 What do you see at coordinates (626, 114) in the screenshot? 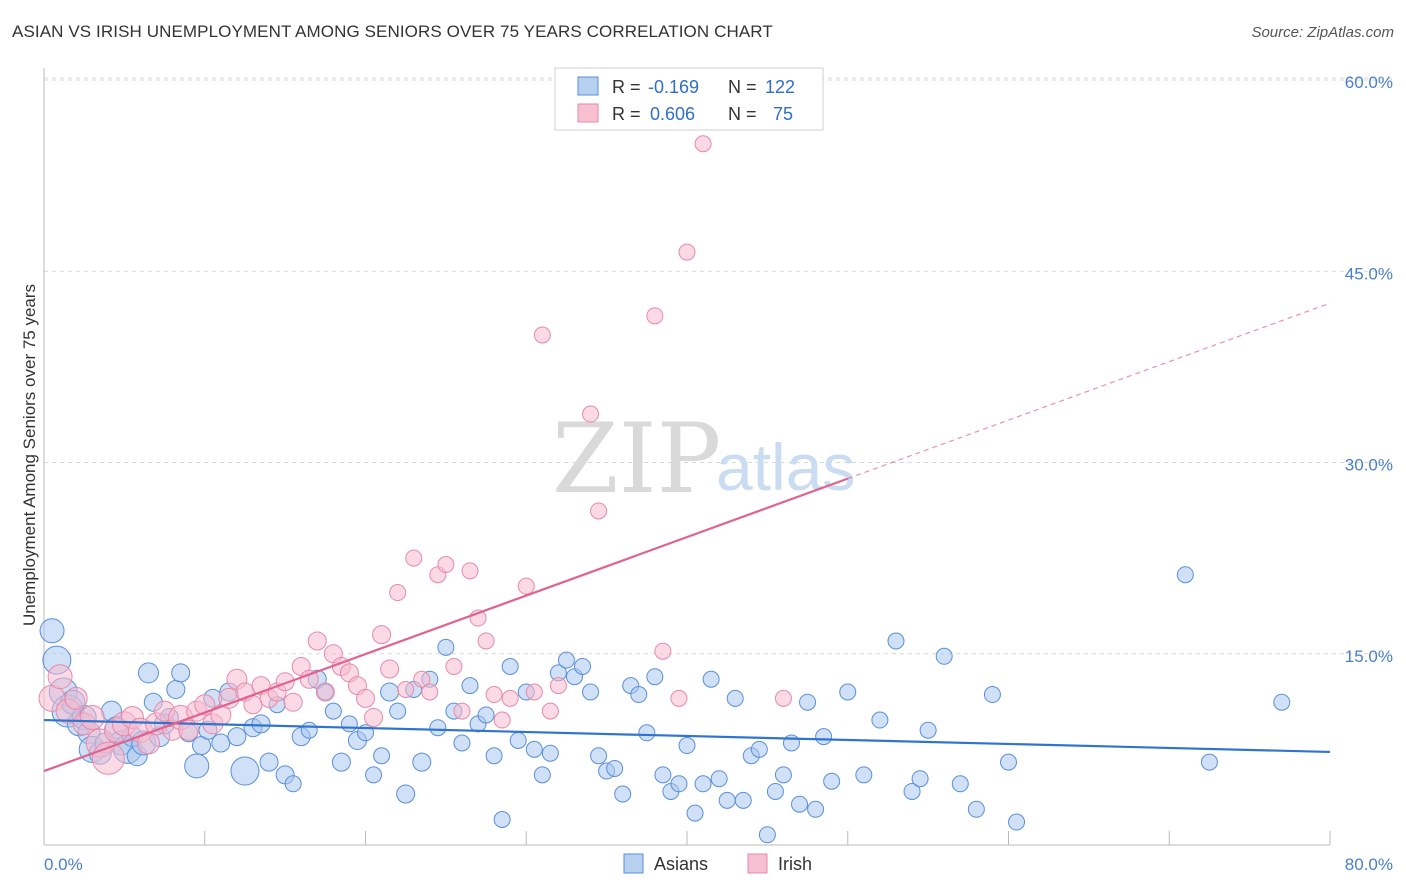
I see `legend-r-label-irish: R =` at bounding box center [626, 114].